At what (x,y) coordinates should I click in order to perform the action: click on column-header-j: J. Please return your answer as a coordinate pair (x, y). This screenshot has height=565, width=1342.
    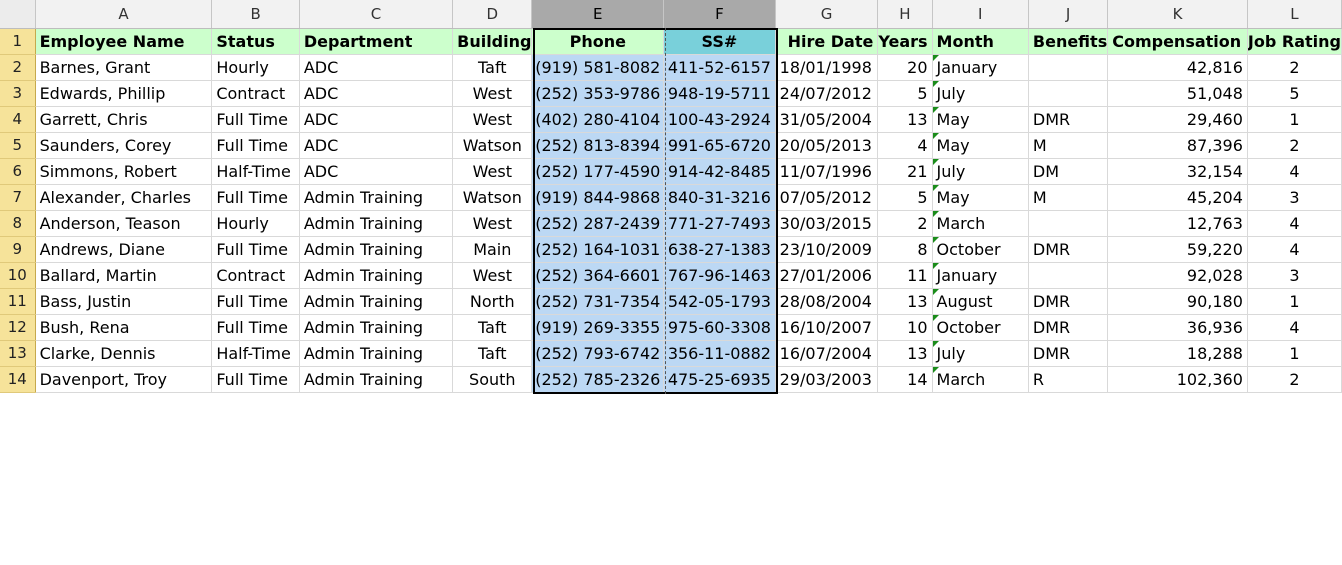
    Looking at the image, I should click on (1068, 14).